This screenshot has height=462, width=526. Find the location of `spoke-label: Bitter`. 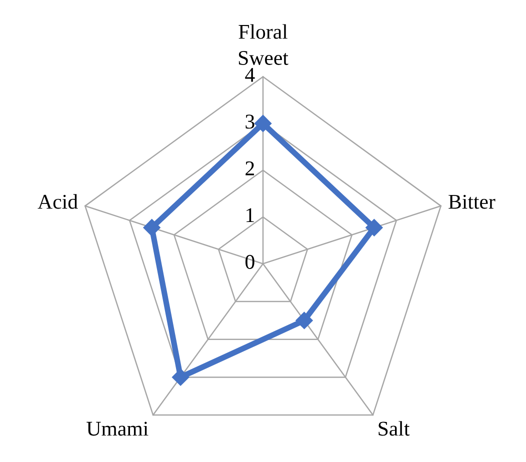

spoke-label: Bitter is located at coordinates (472, 201).